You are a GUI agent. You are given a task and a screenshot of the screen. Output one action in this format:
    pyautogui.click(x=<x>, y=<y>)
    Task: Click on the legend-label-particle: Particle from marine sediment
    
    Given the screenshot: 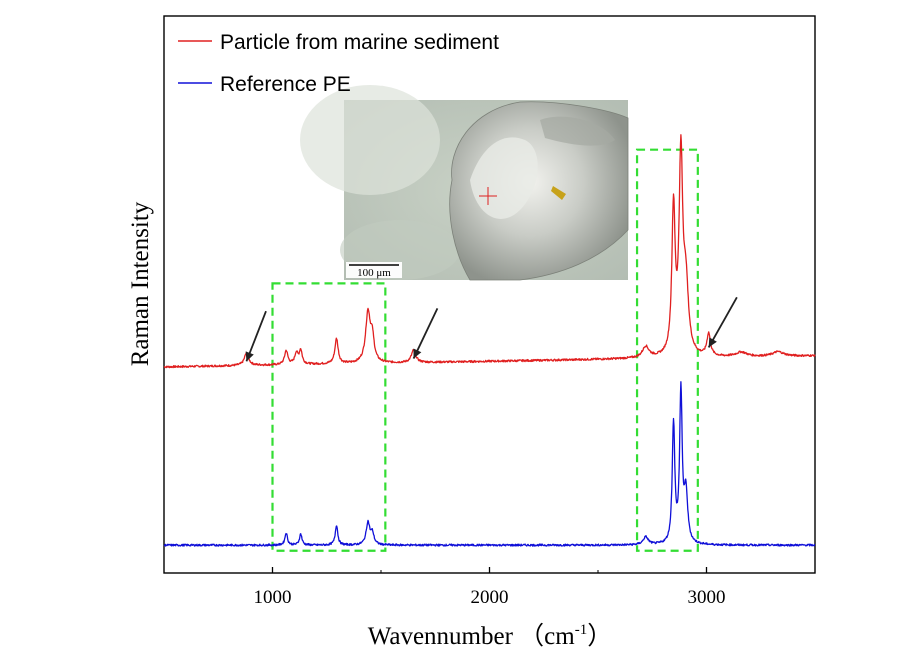 What is the action you would take?
    pyautogui.click(x=359, y=42)
    